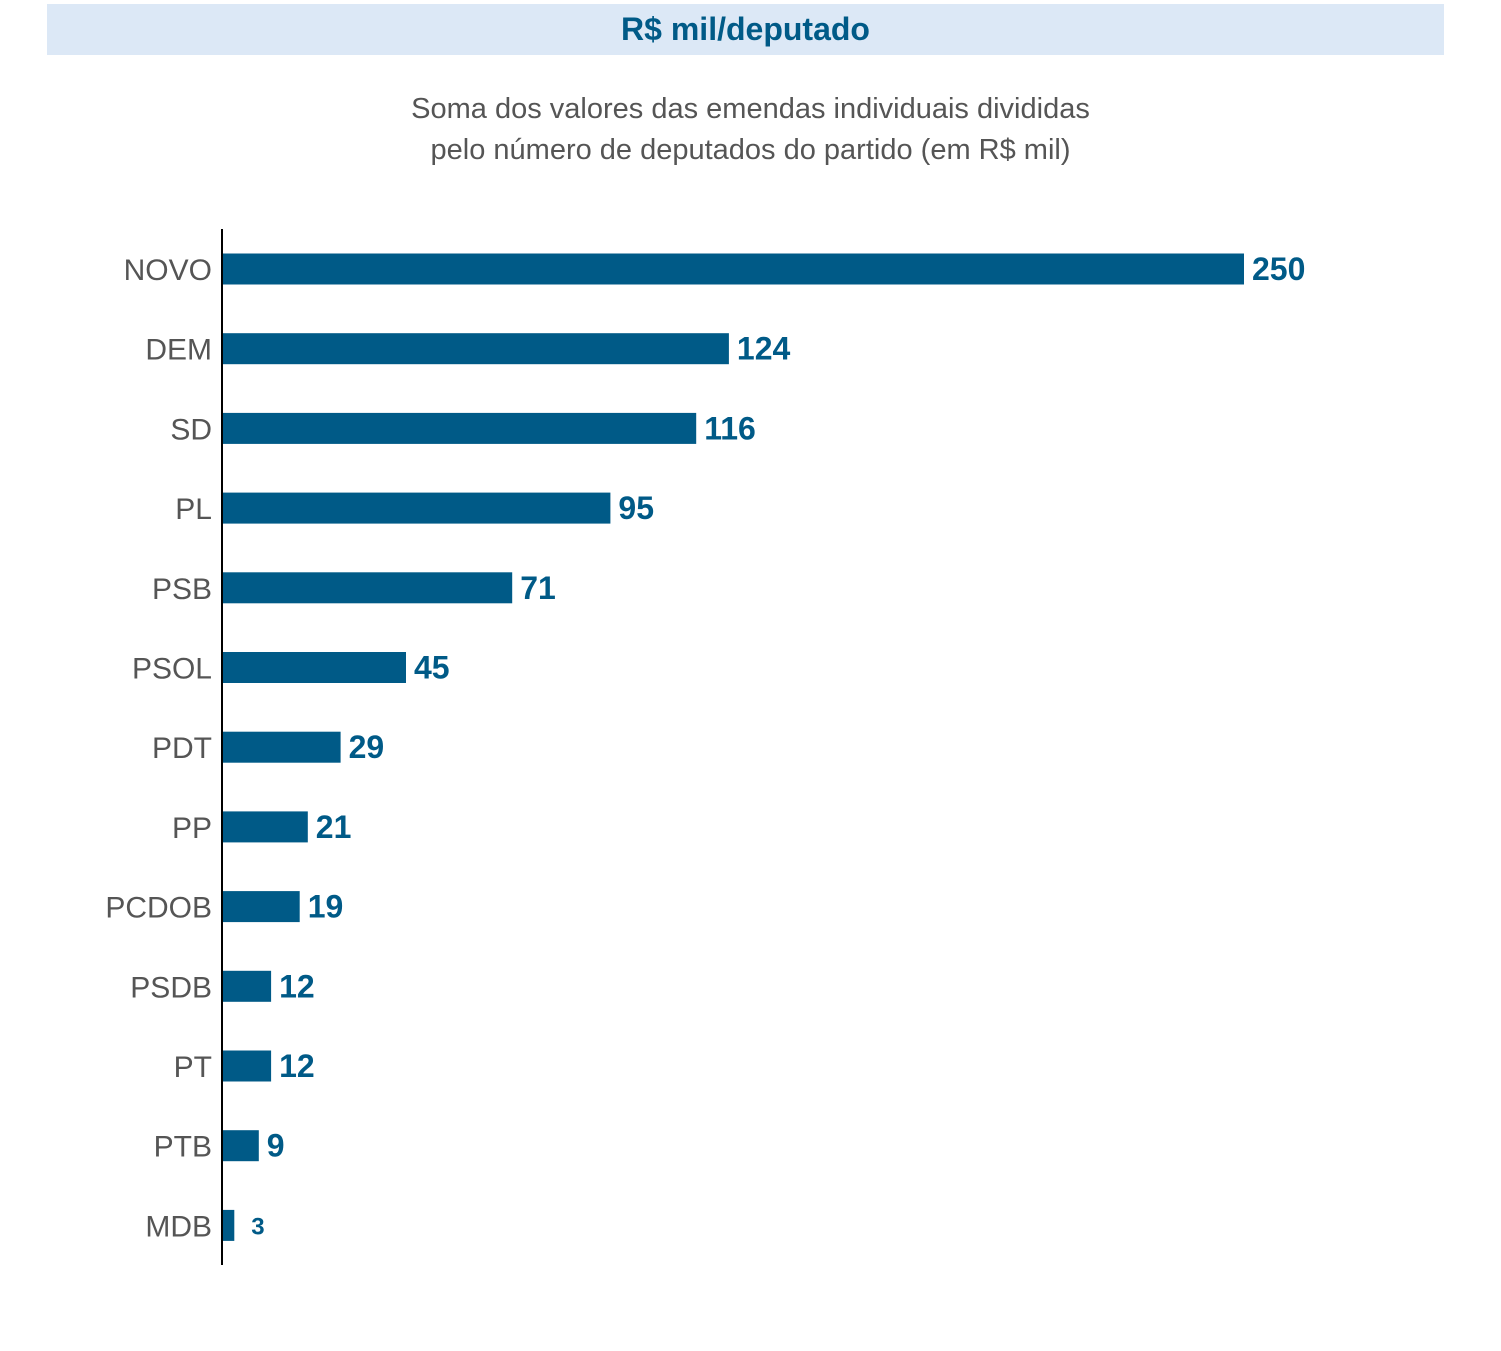 This screenshot has height=1351, width=1501. What do you see at coordinates (191, 429) in the screenshot?
I see `category-label-sd: SD` at bounding box center [191, 429].